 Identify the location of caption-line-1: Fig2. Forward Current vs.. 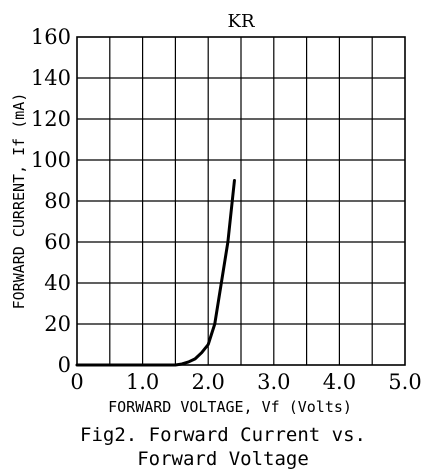
(223, 435).